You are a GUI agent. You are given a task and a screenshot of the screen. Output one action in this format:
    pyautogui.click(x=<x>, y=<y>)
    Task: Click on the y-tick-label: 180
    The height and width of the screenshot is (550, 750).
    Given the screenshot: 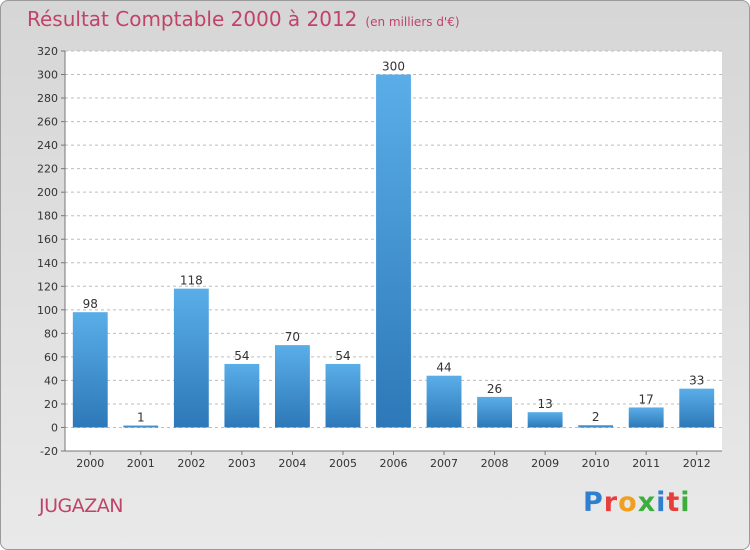 What is the action you would take?
    pyautogui.click(x=47, y=216)
    